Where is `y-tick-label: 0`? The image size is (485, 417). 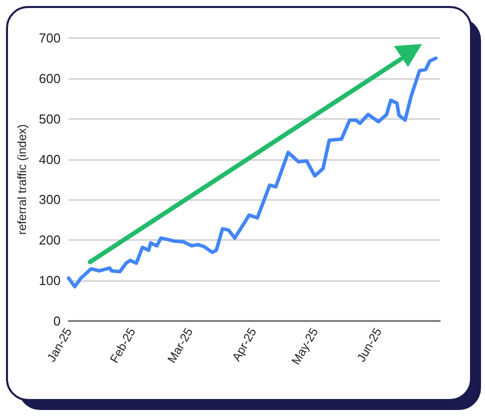
y-tick-label: 0 is located at coordinates (57, 321).